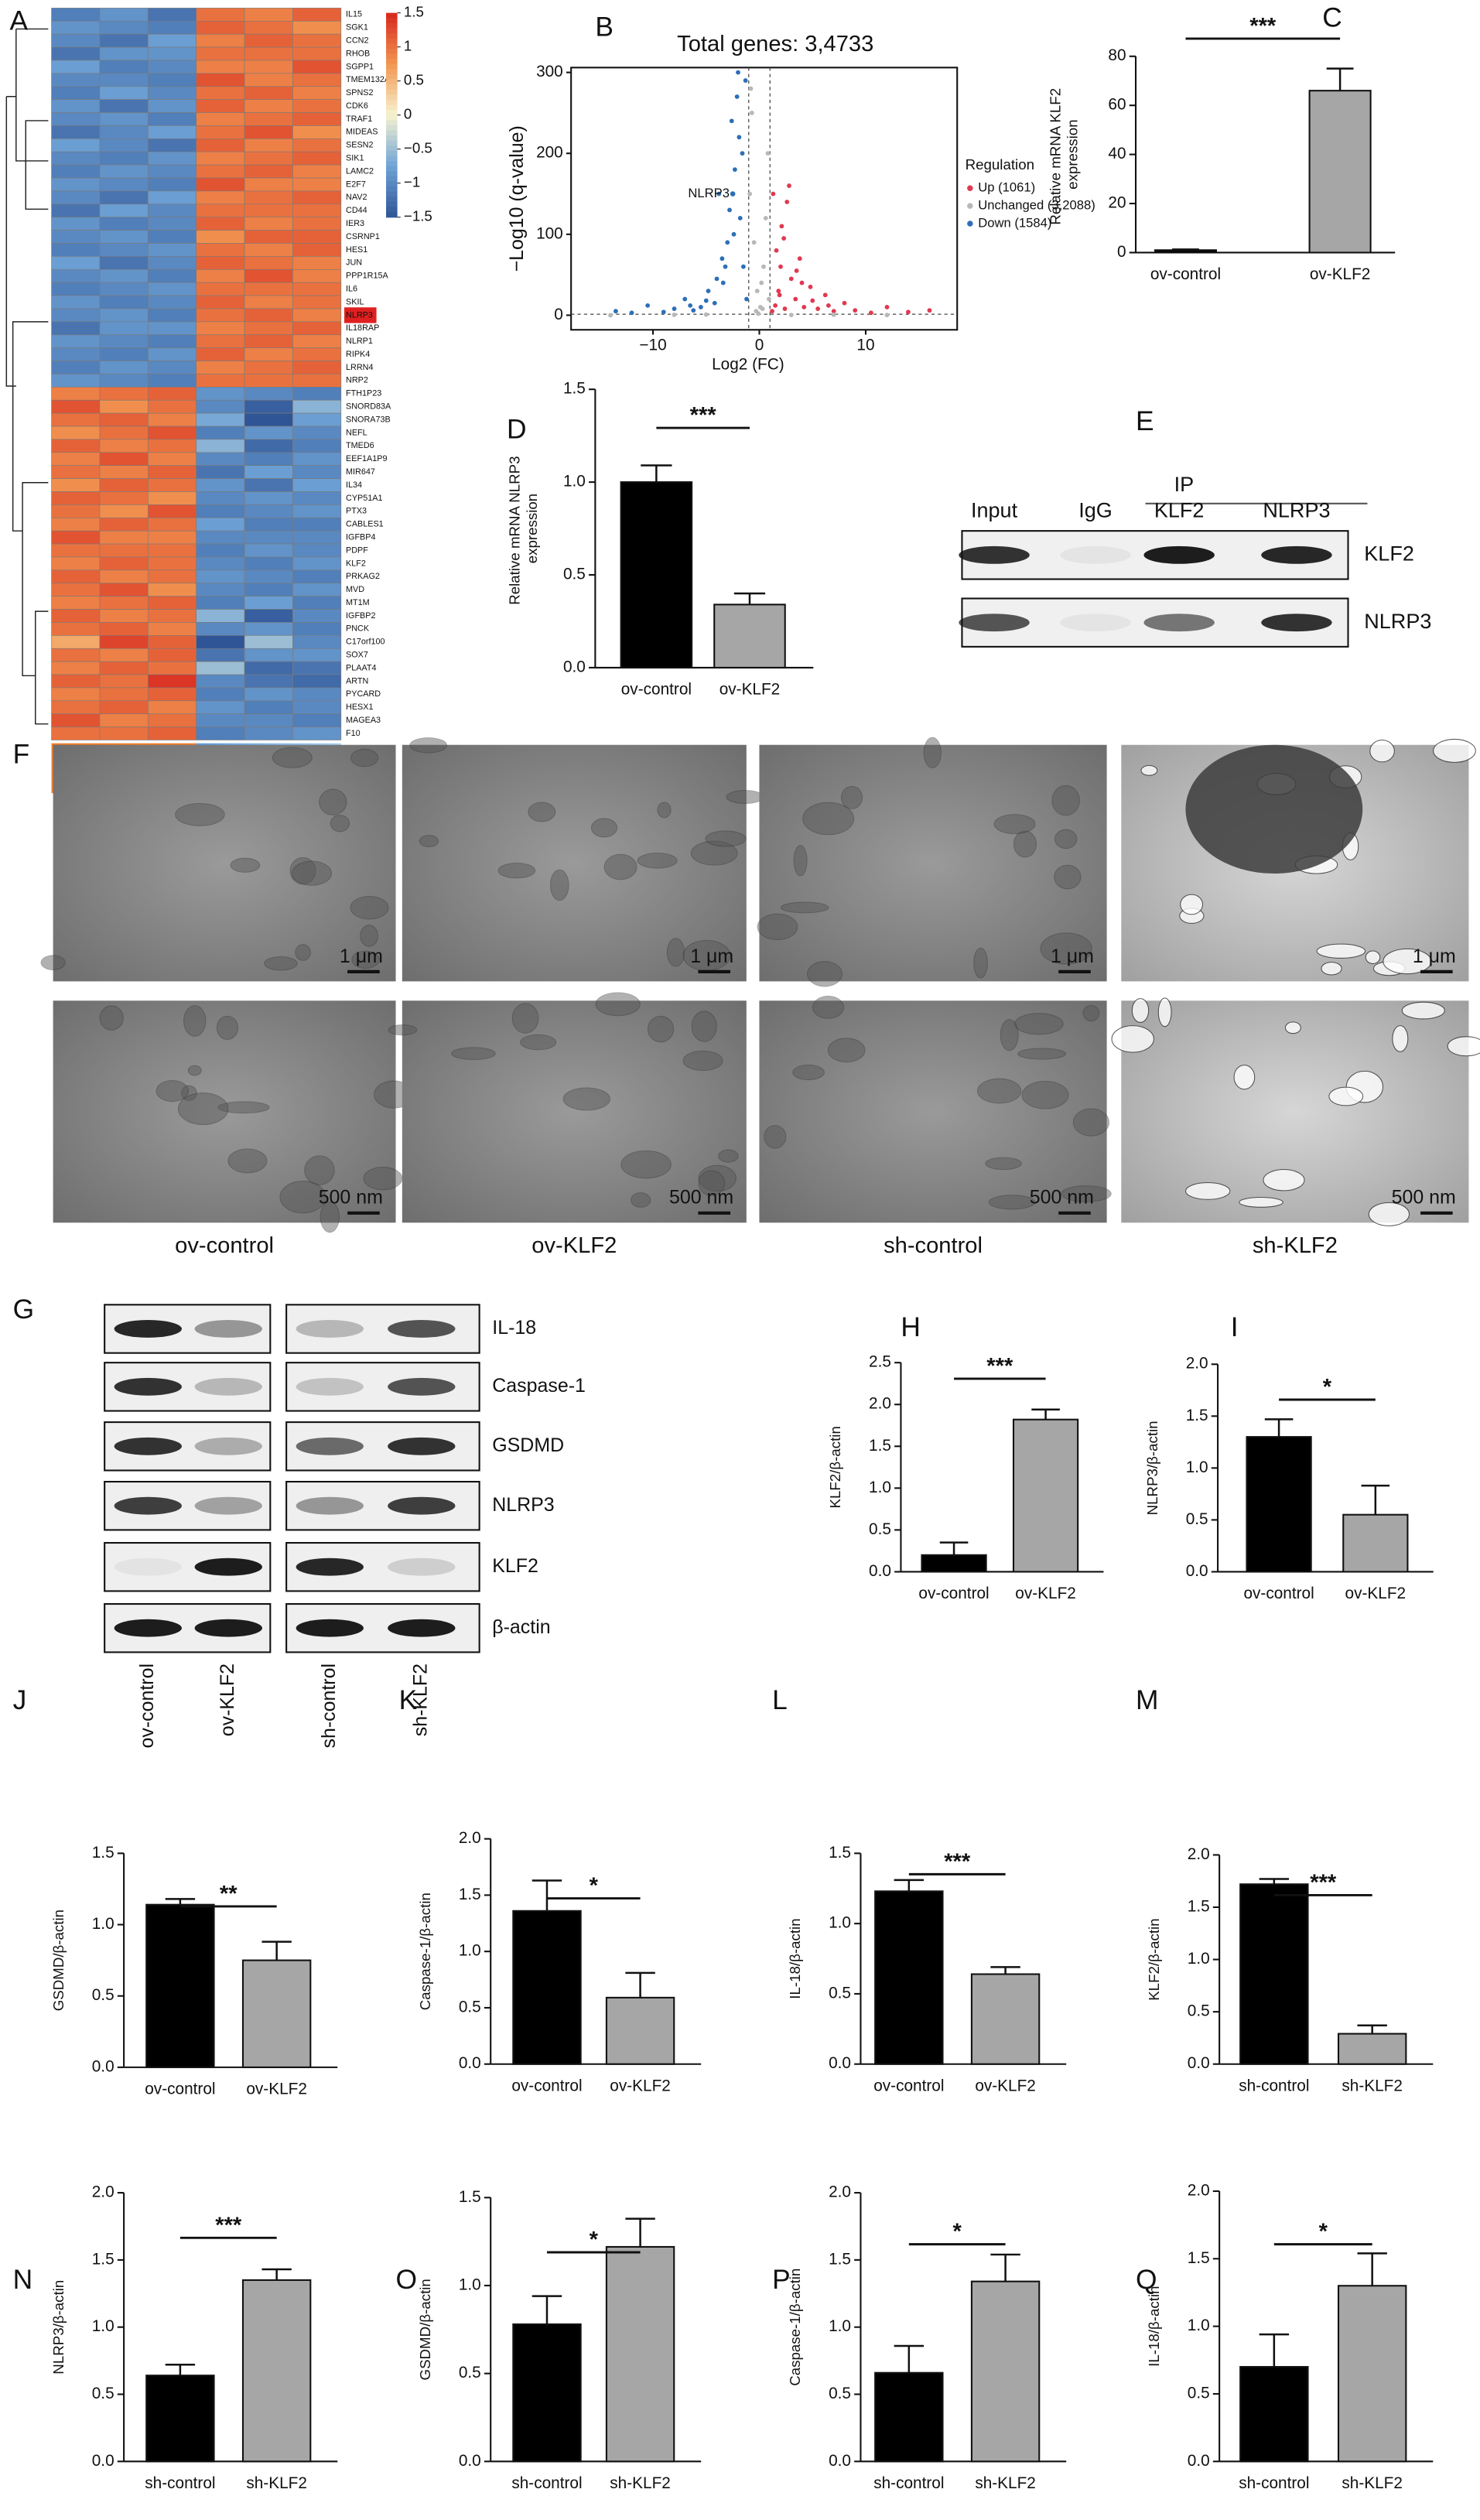  I want to click on row-label: HES1, so click(356, 250).